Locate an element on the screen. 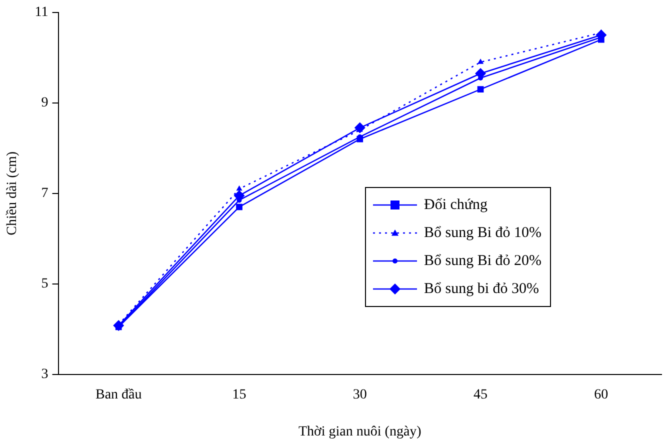 The width and height of the screenshot is (667, 444). legend-label: Bổ sung bi đỏ 30% is located at coordinates (482, 289).